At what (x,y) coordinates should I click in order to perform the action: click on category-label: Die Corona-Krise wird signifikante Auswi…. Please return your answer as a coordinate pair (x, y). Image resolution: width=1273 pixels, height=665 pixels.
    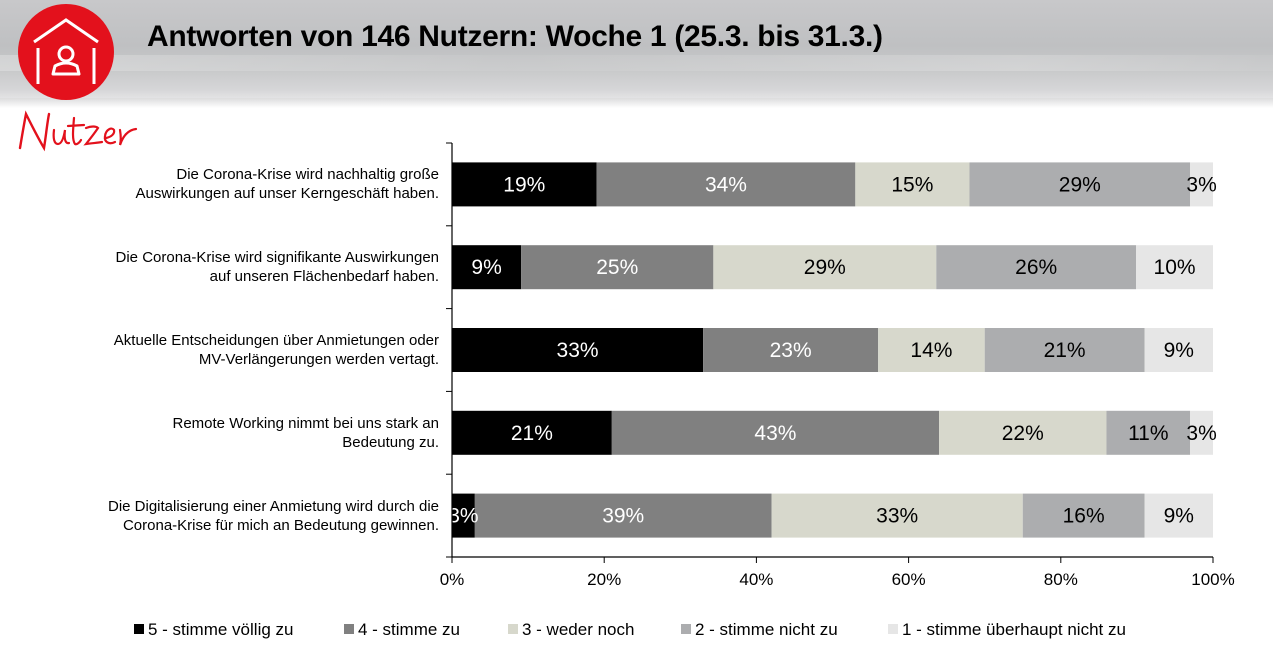
    Looking at the image, I should click on (249, 267).